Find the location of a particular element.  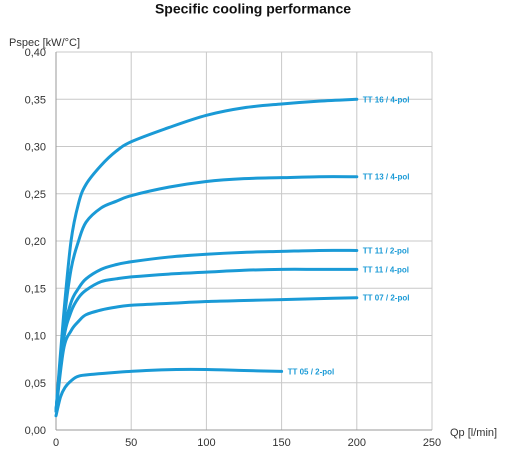

y-tick-label: 0,25 is located at coordinates (35, 195).